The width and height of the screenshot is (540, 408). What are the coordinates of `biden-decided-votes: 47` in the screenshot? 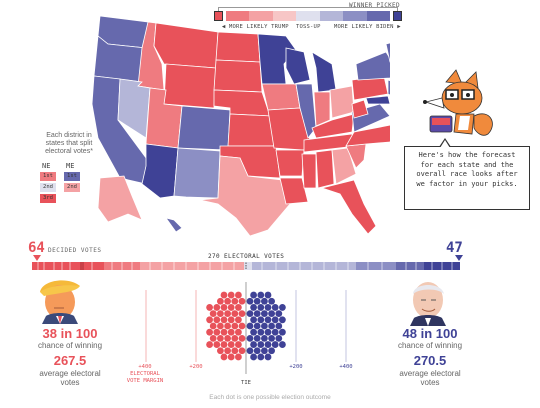 It's located at (454, 248).